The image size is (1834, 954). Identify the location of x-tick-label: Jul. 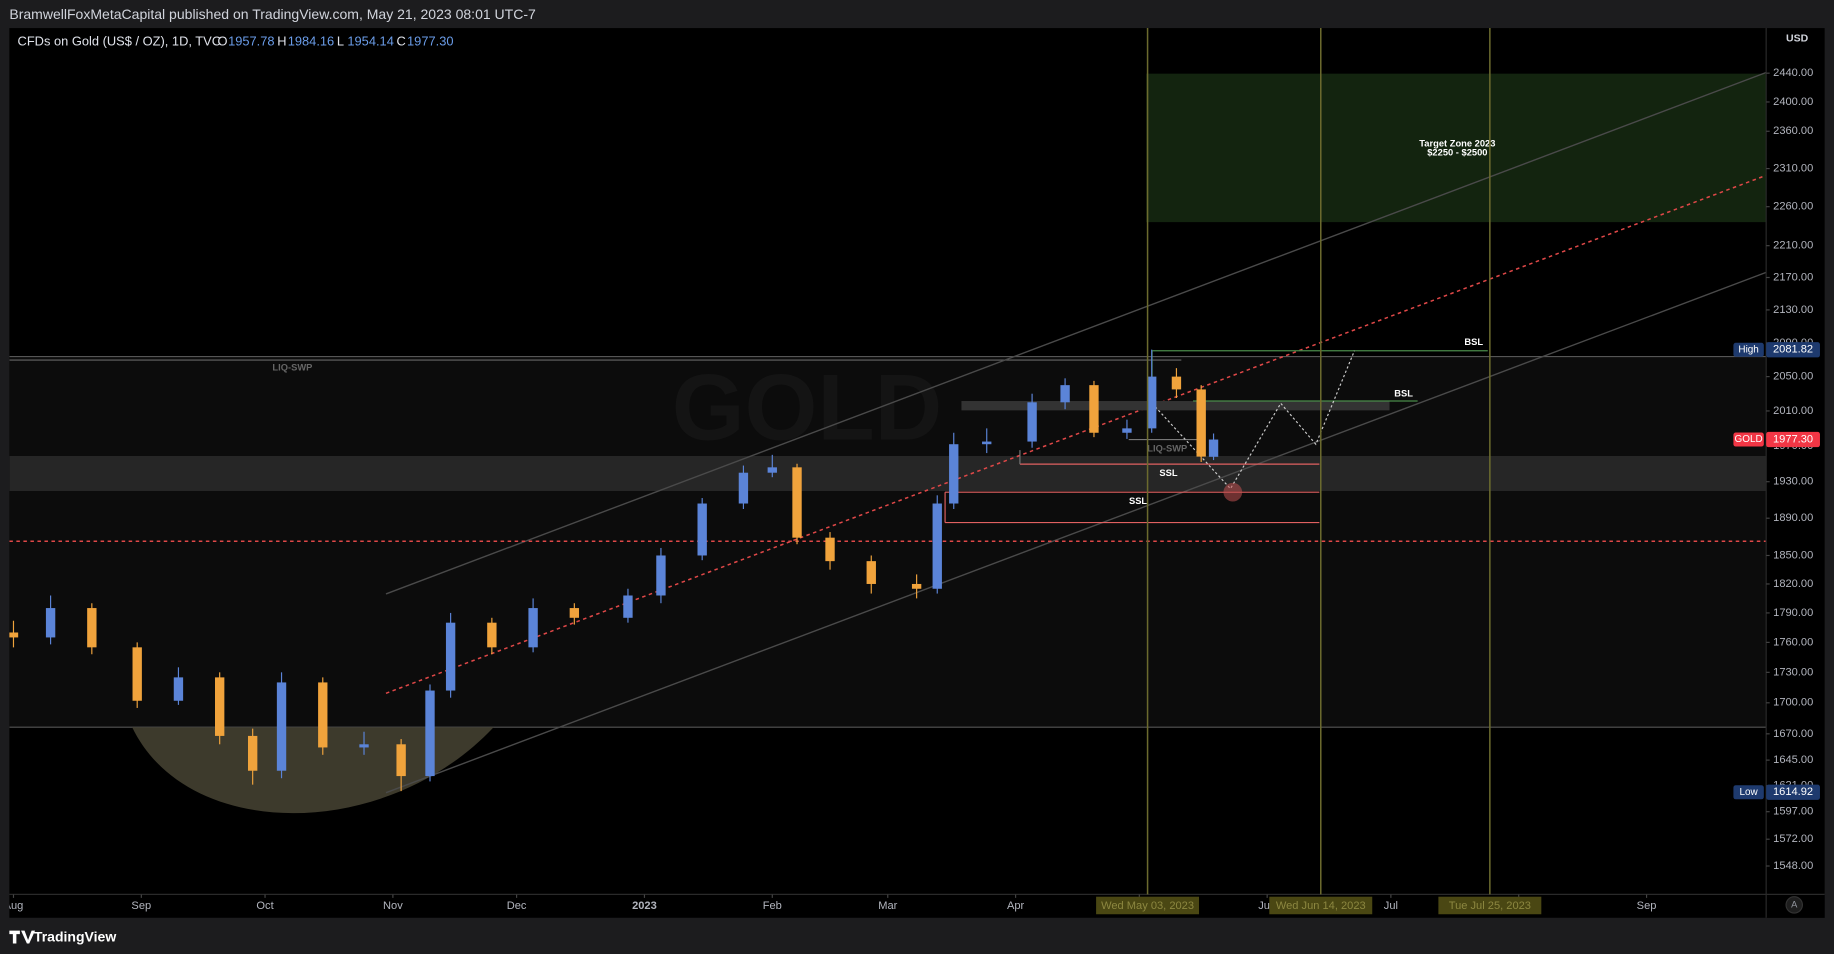
(1391, 906).